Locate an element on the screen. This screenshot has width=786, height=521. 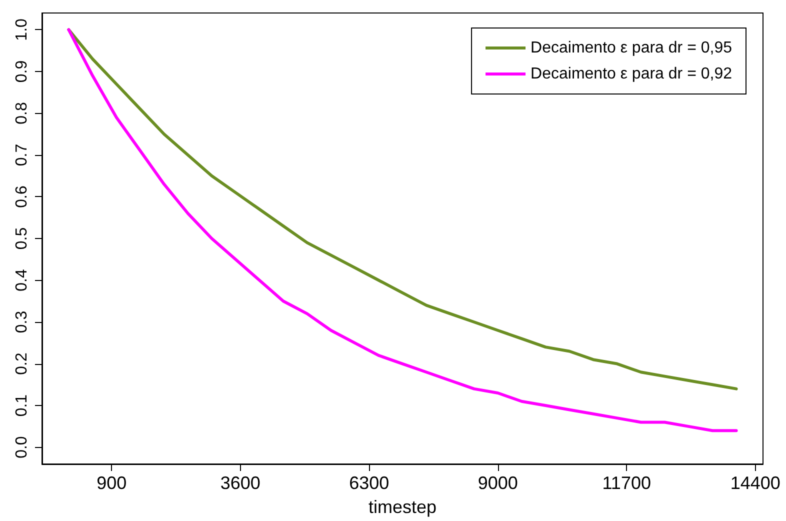
y-tick-label: 0.9 is located at coordinates (22, 71).